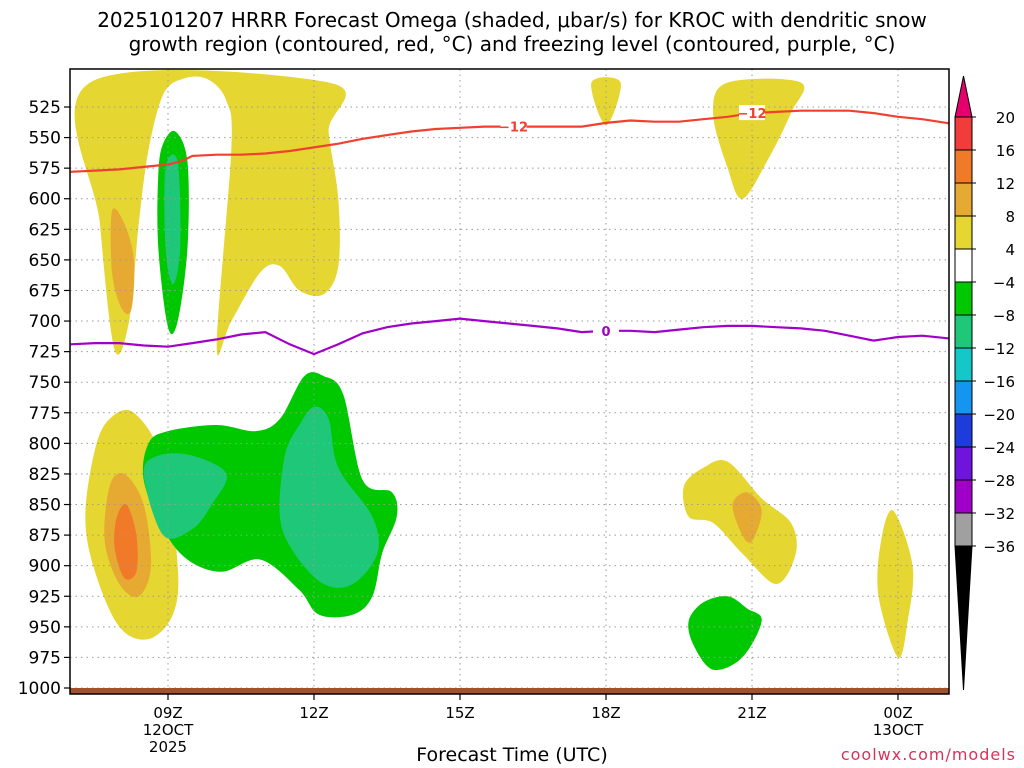 The width and height of the screenshot is (1024, 768). What do you see at coordinates (999, 514) in the screenshot?
I see `colorbar-label: −32` at bounding box center [999, 514].